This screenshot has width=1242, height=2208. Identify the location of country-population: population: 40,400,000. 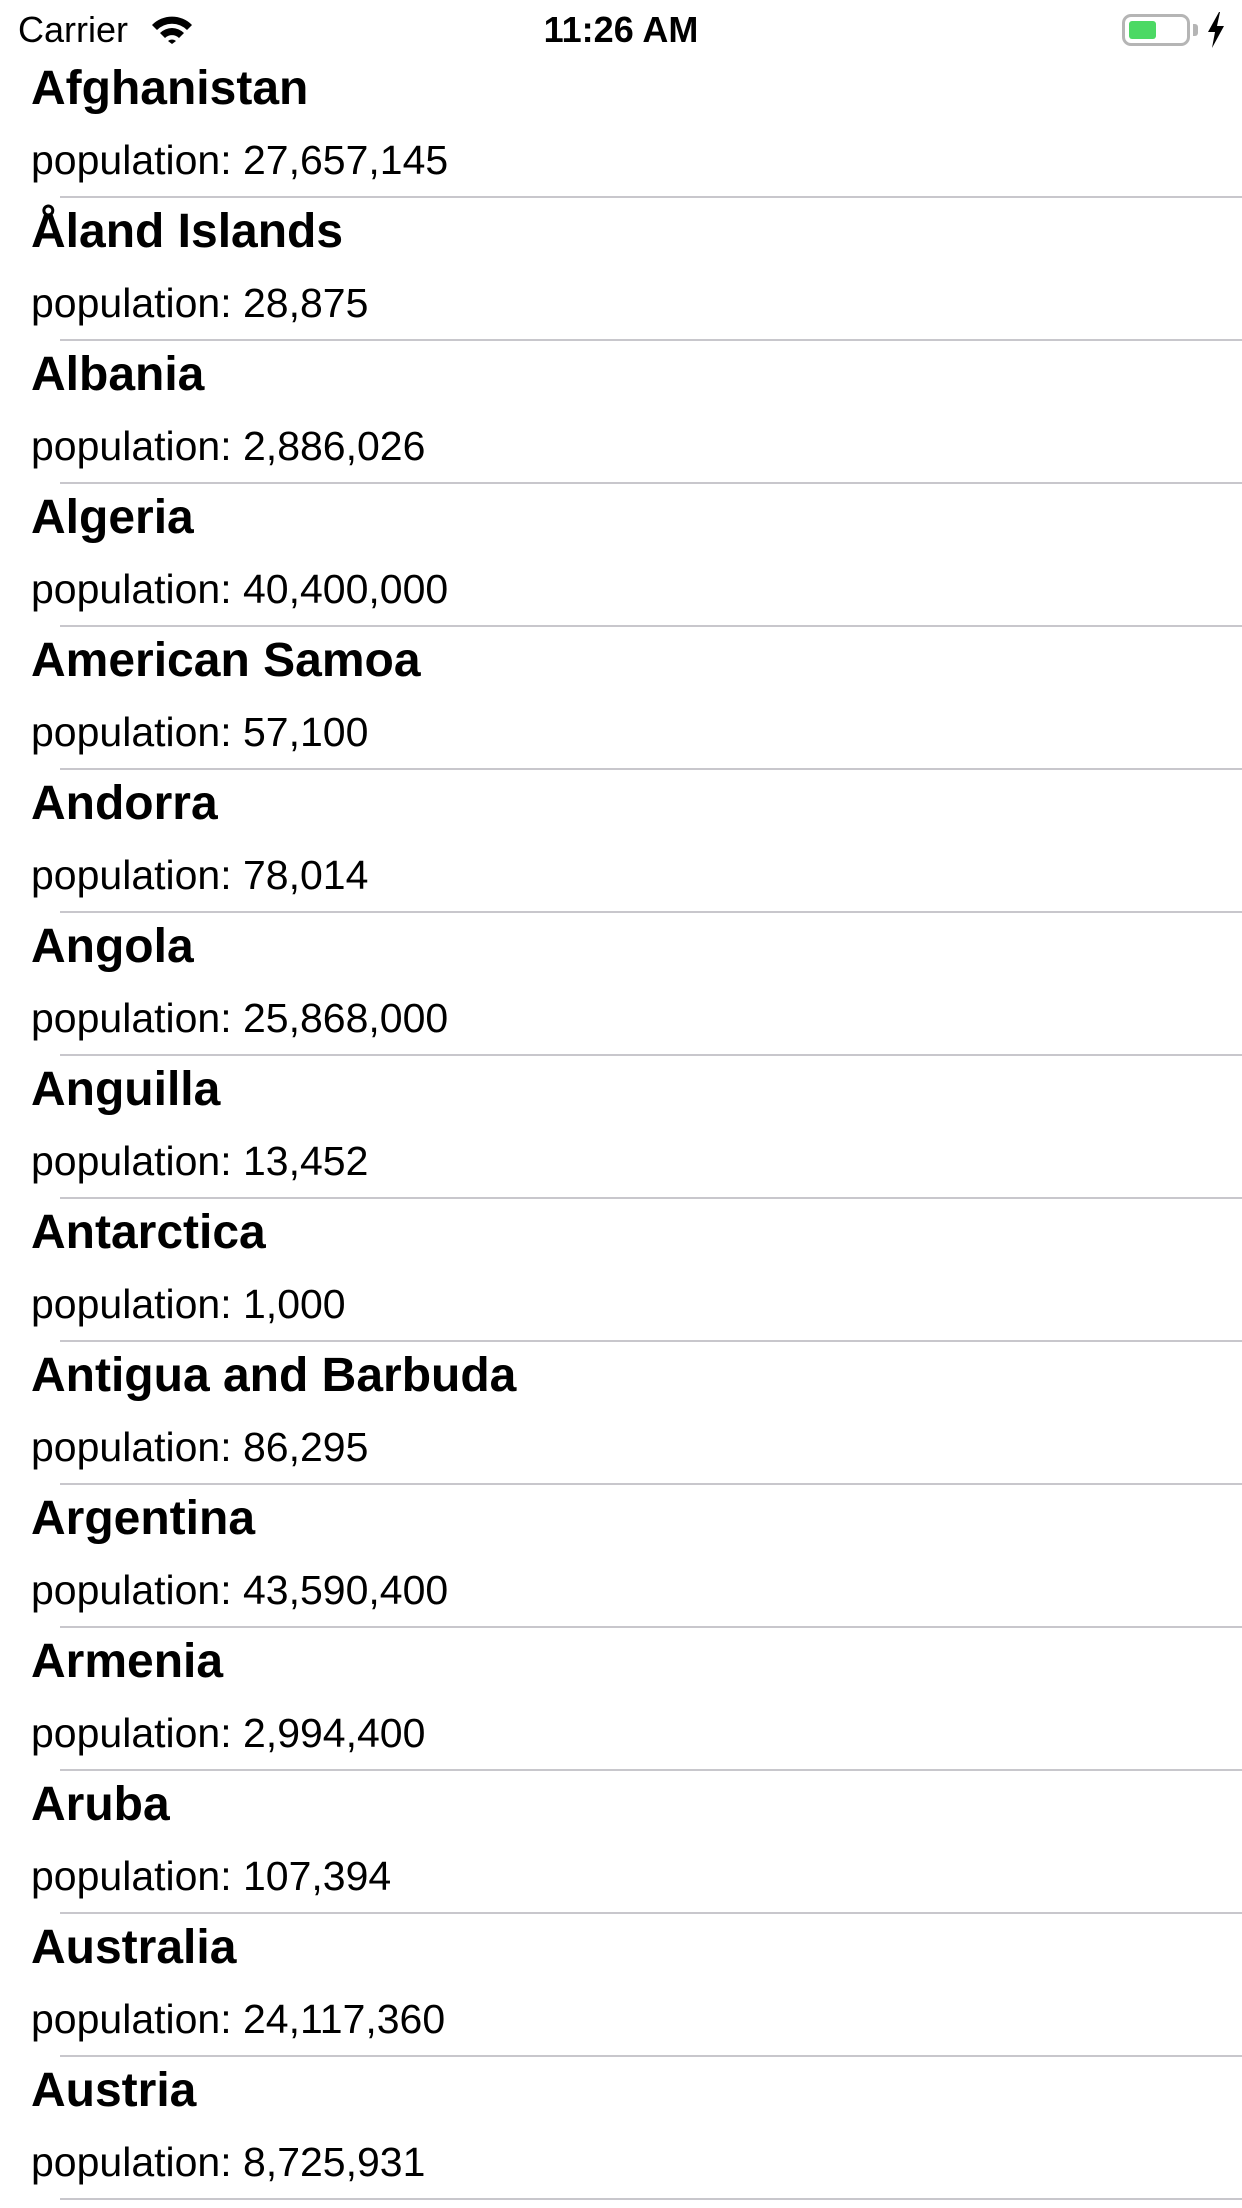
(240, 589).